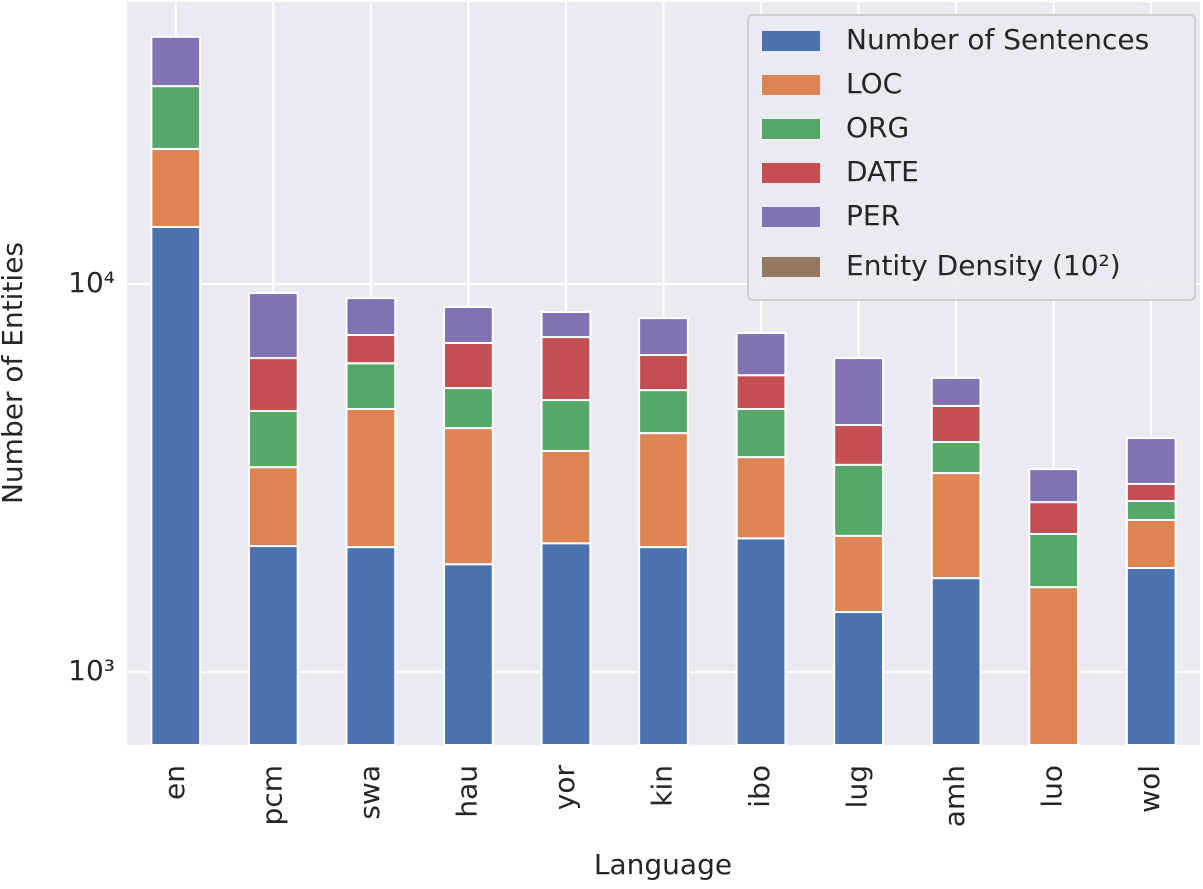 This screenshot has width=1203, height=889. I want to click on y-tick-label: 10³, so click(91, 670).